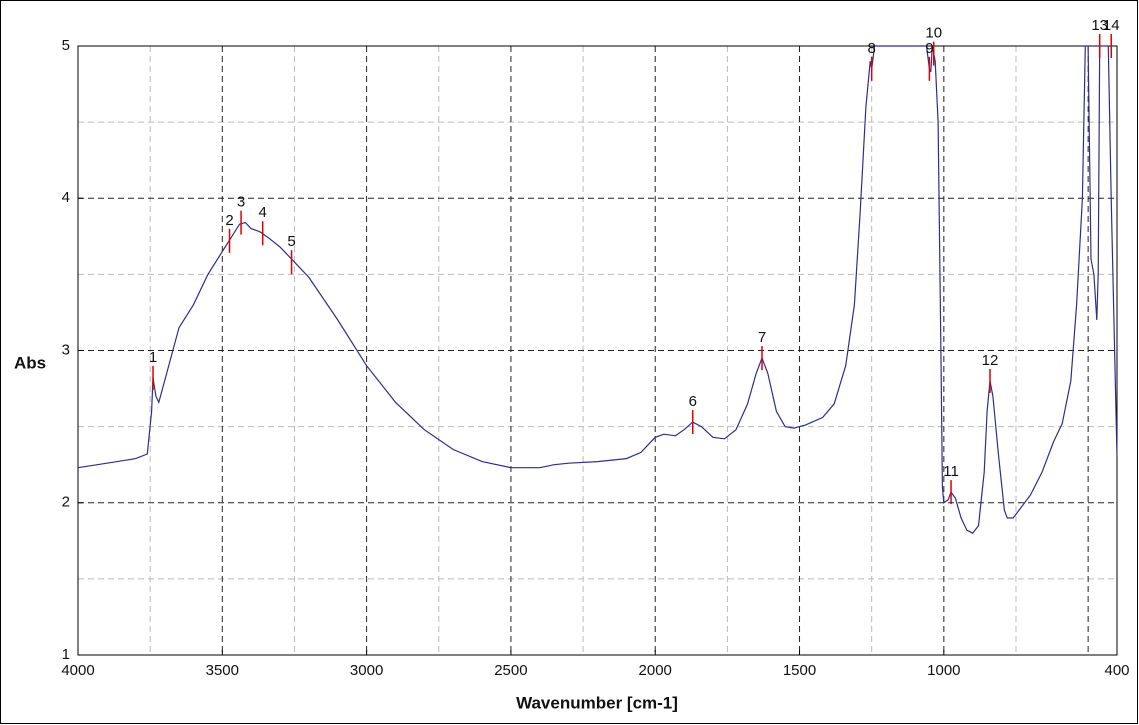 The height and width of the screenshot is (725, 1139). Describe the element at coordinates (222, 670) in the screenshot. I see `x-tick-label: 3500` at that location.